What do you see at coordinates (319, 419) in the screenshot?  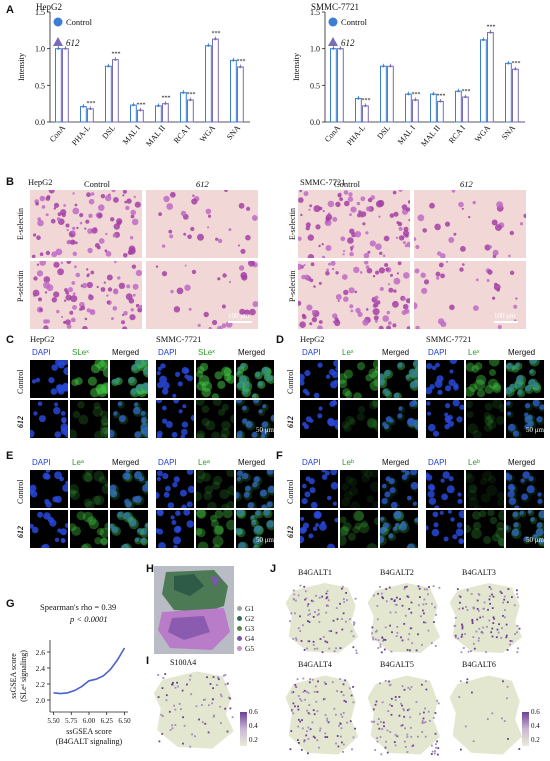 I see `d-micrograph` at bounding box center [319, 419].